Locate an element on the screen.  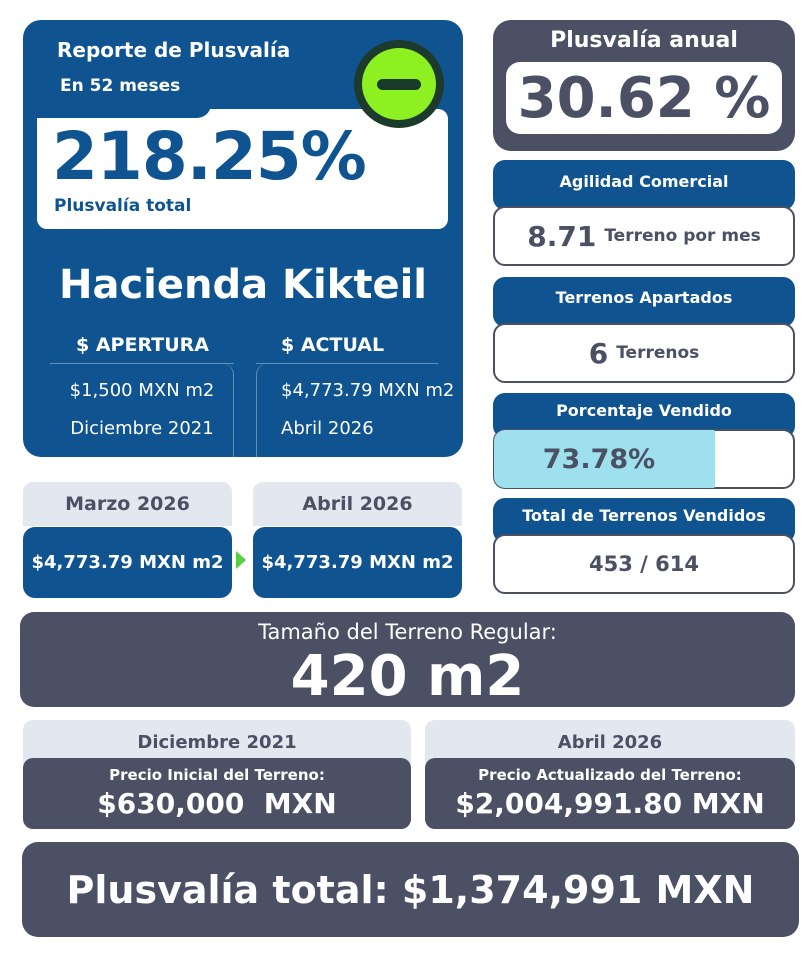
initial-price-card: Precio Inicial del Terreno: $630,000 MXN is located at coordinates (217, 793).